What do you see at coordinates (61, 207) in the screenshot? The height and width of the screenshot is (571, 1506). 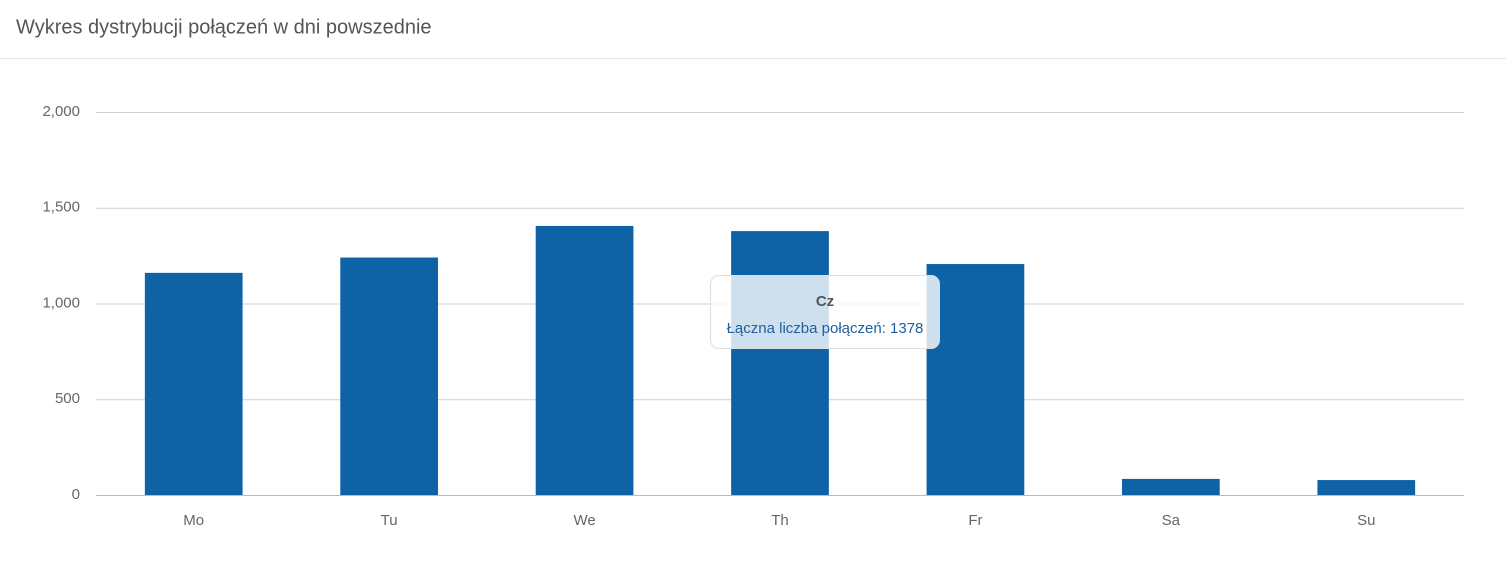 I see `y-tick-label: 1,500` at bounding box center [61, 207].